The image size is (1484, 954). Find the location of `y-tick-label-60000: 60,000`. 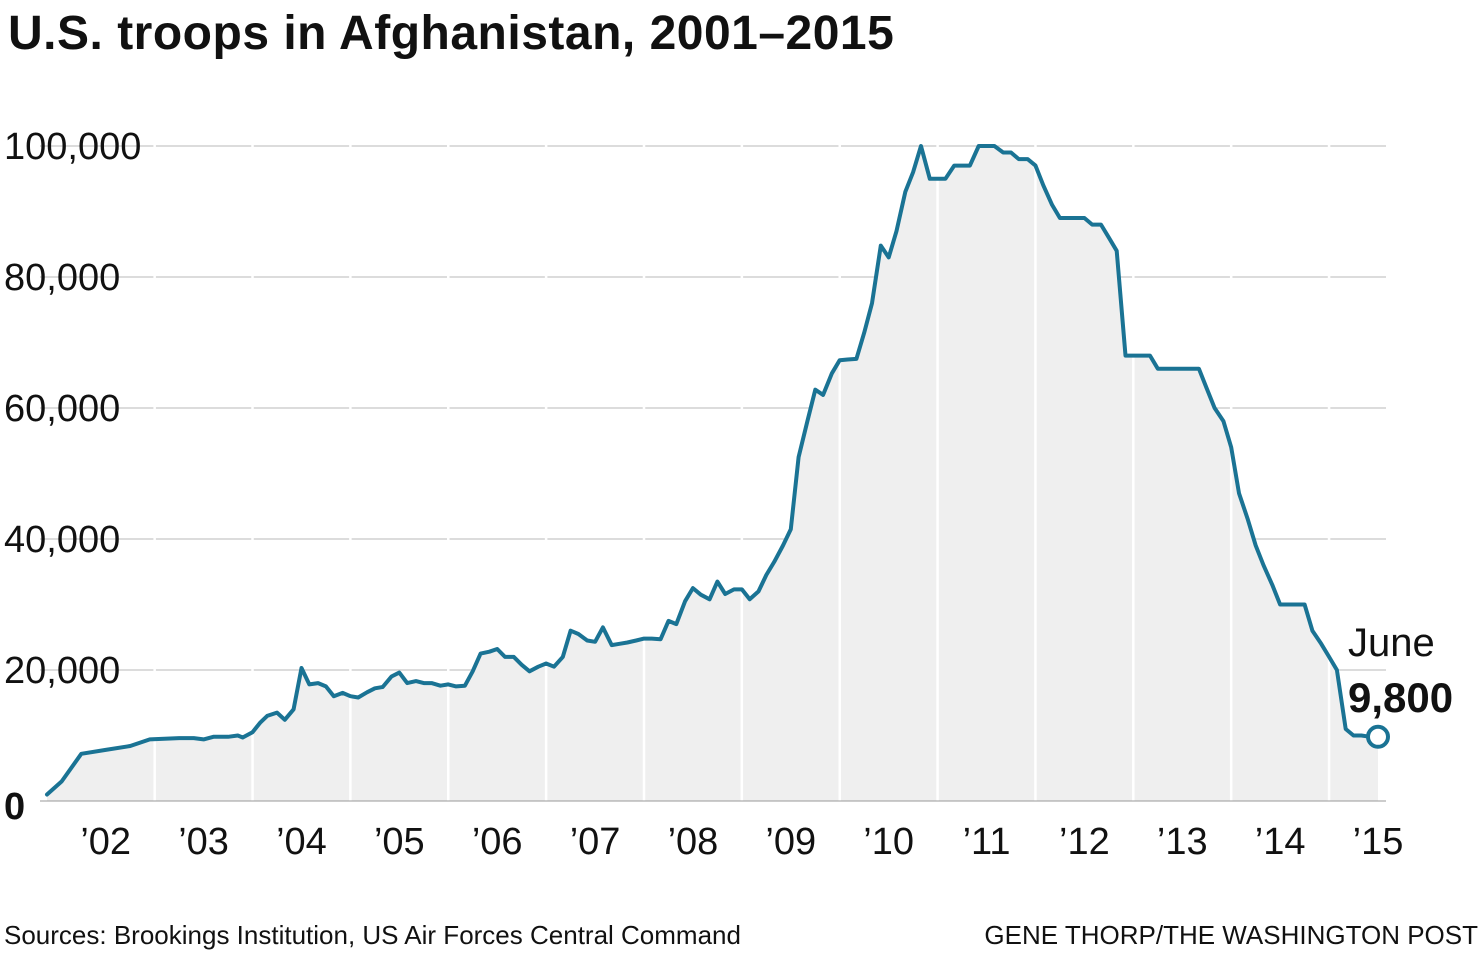

y-tick-label-60000: 60,000 is located at coordinates (62, 409).